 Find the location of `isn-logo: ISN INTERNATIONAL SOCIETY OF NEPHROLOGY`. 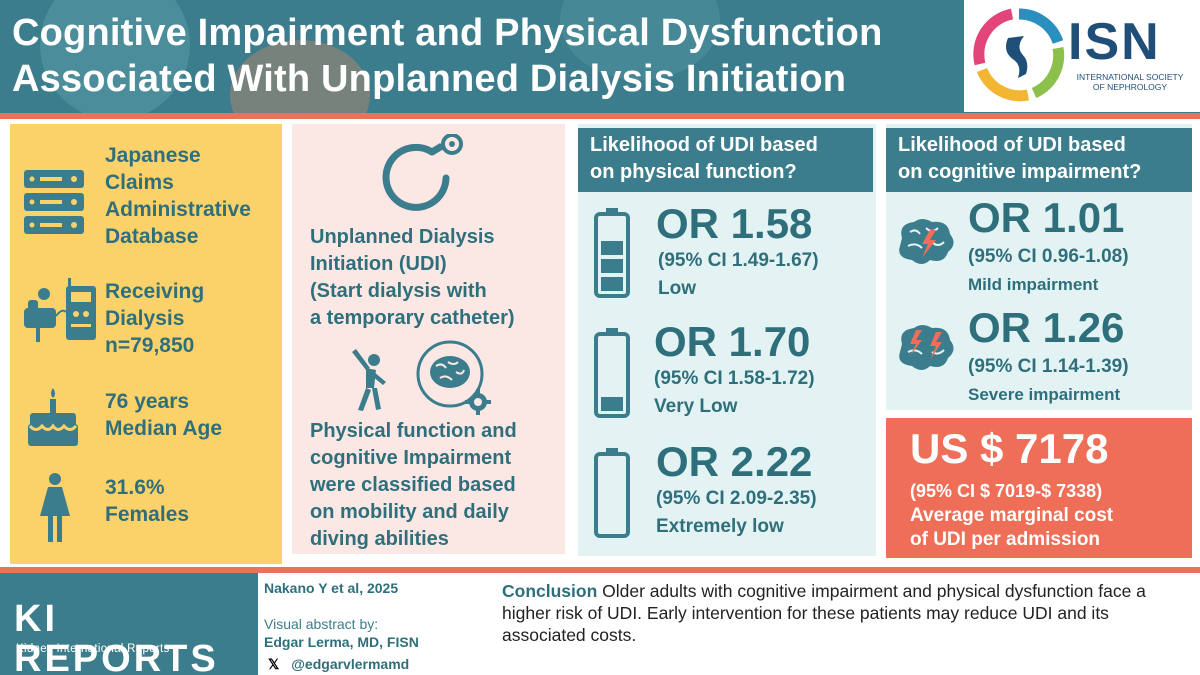

isn-logo: ISN INTERNATIONAL SOCIETY OF NEPHROLOGY is located at coordinates (1082, 56).